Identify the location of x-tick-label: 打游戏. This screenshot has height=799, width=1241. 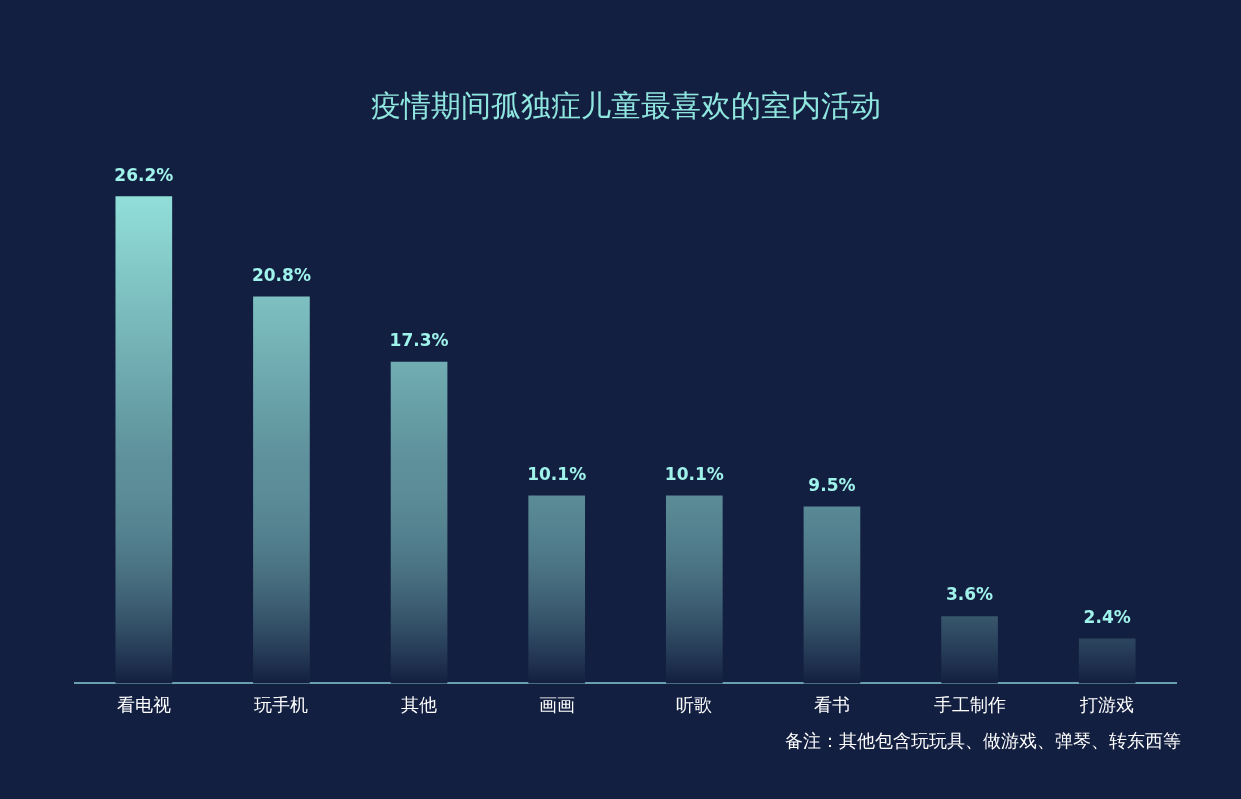
(1107, 704).